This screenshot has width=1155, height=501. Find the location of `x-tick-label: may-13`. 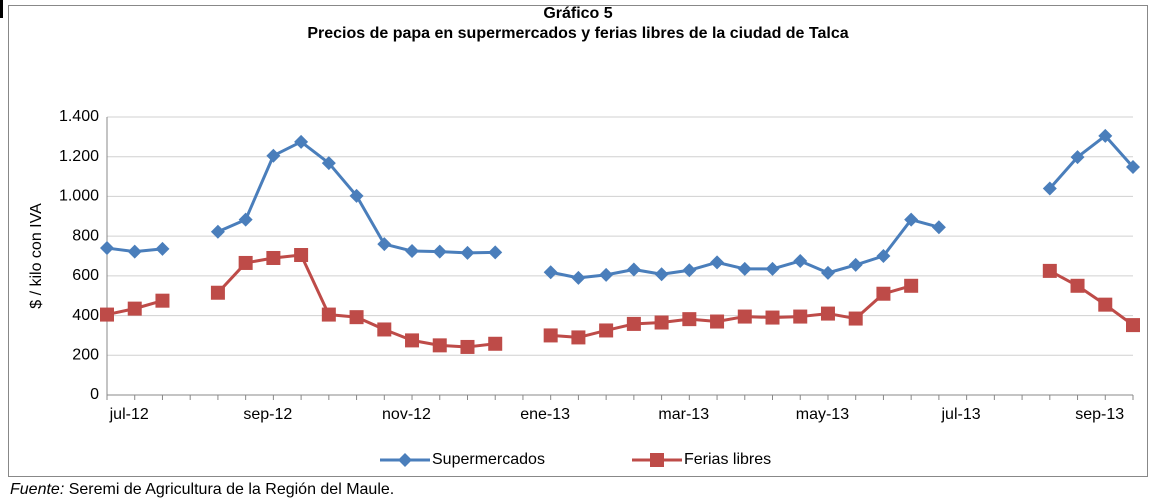

x-tick-label: may-13 is located at coordinates (822, 414).